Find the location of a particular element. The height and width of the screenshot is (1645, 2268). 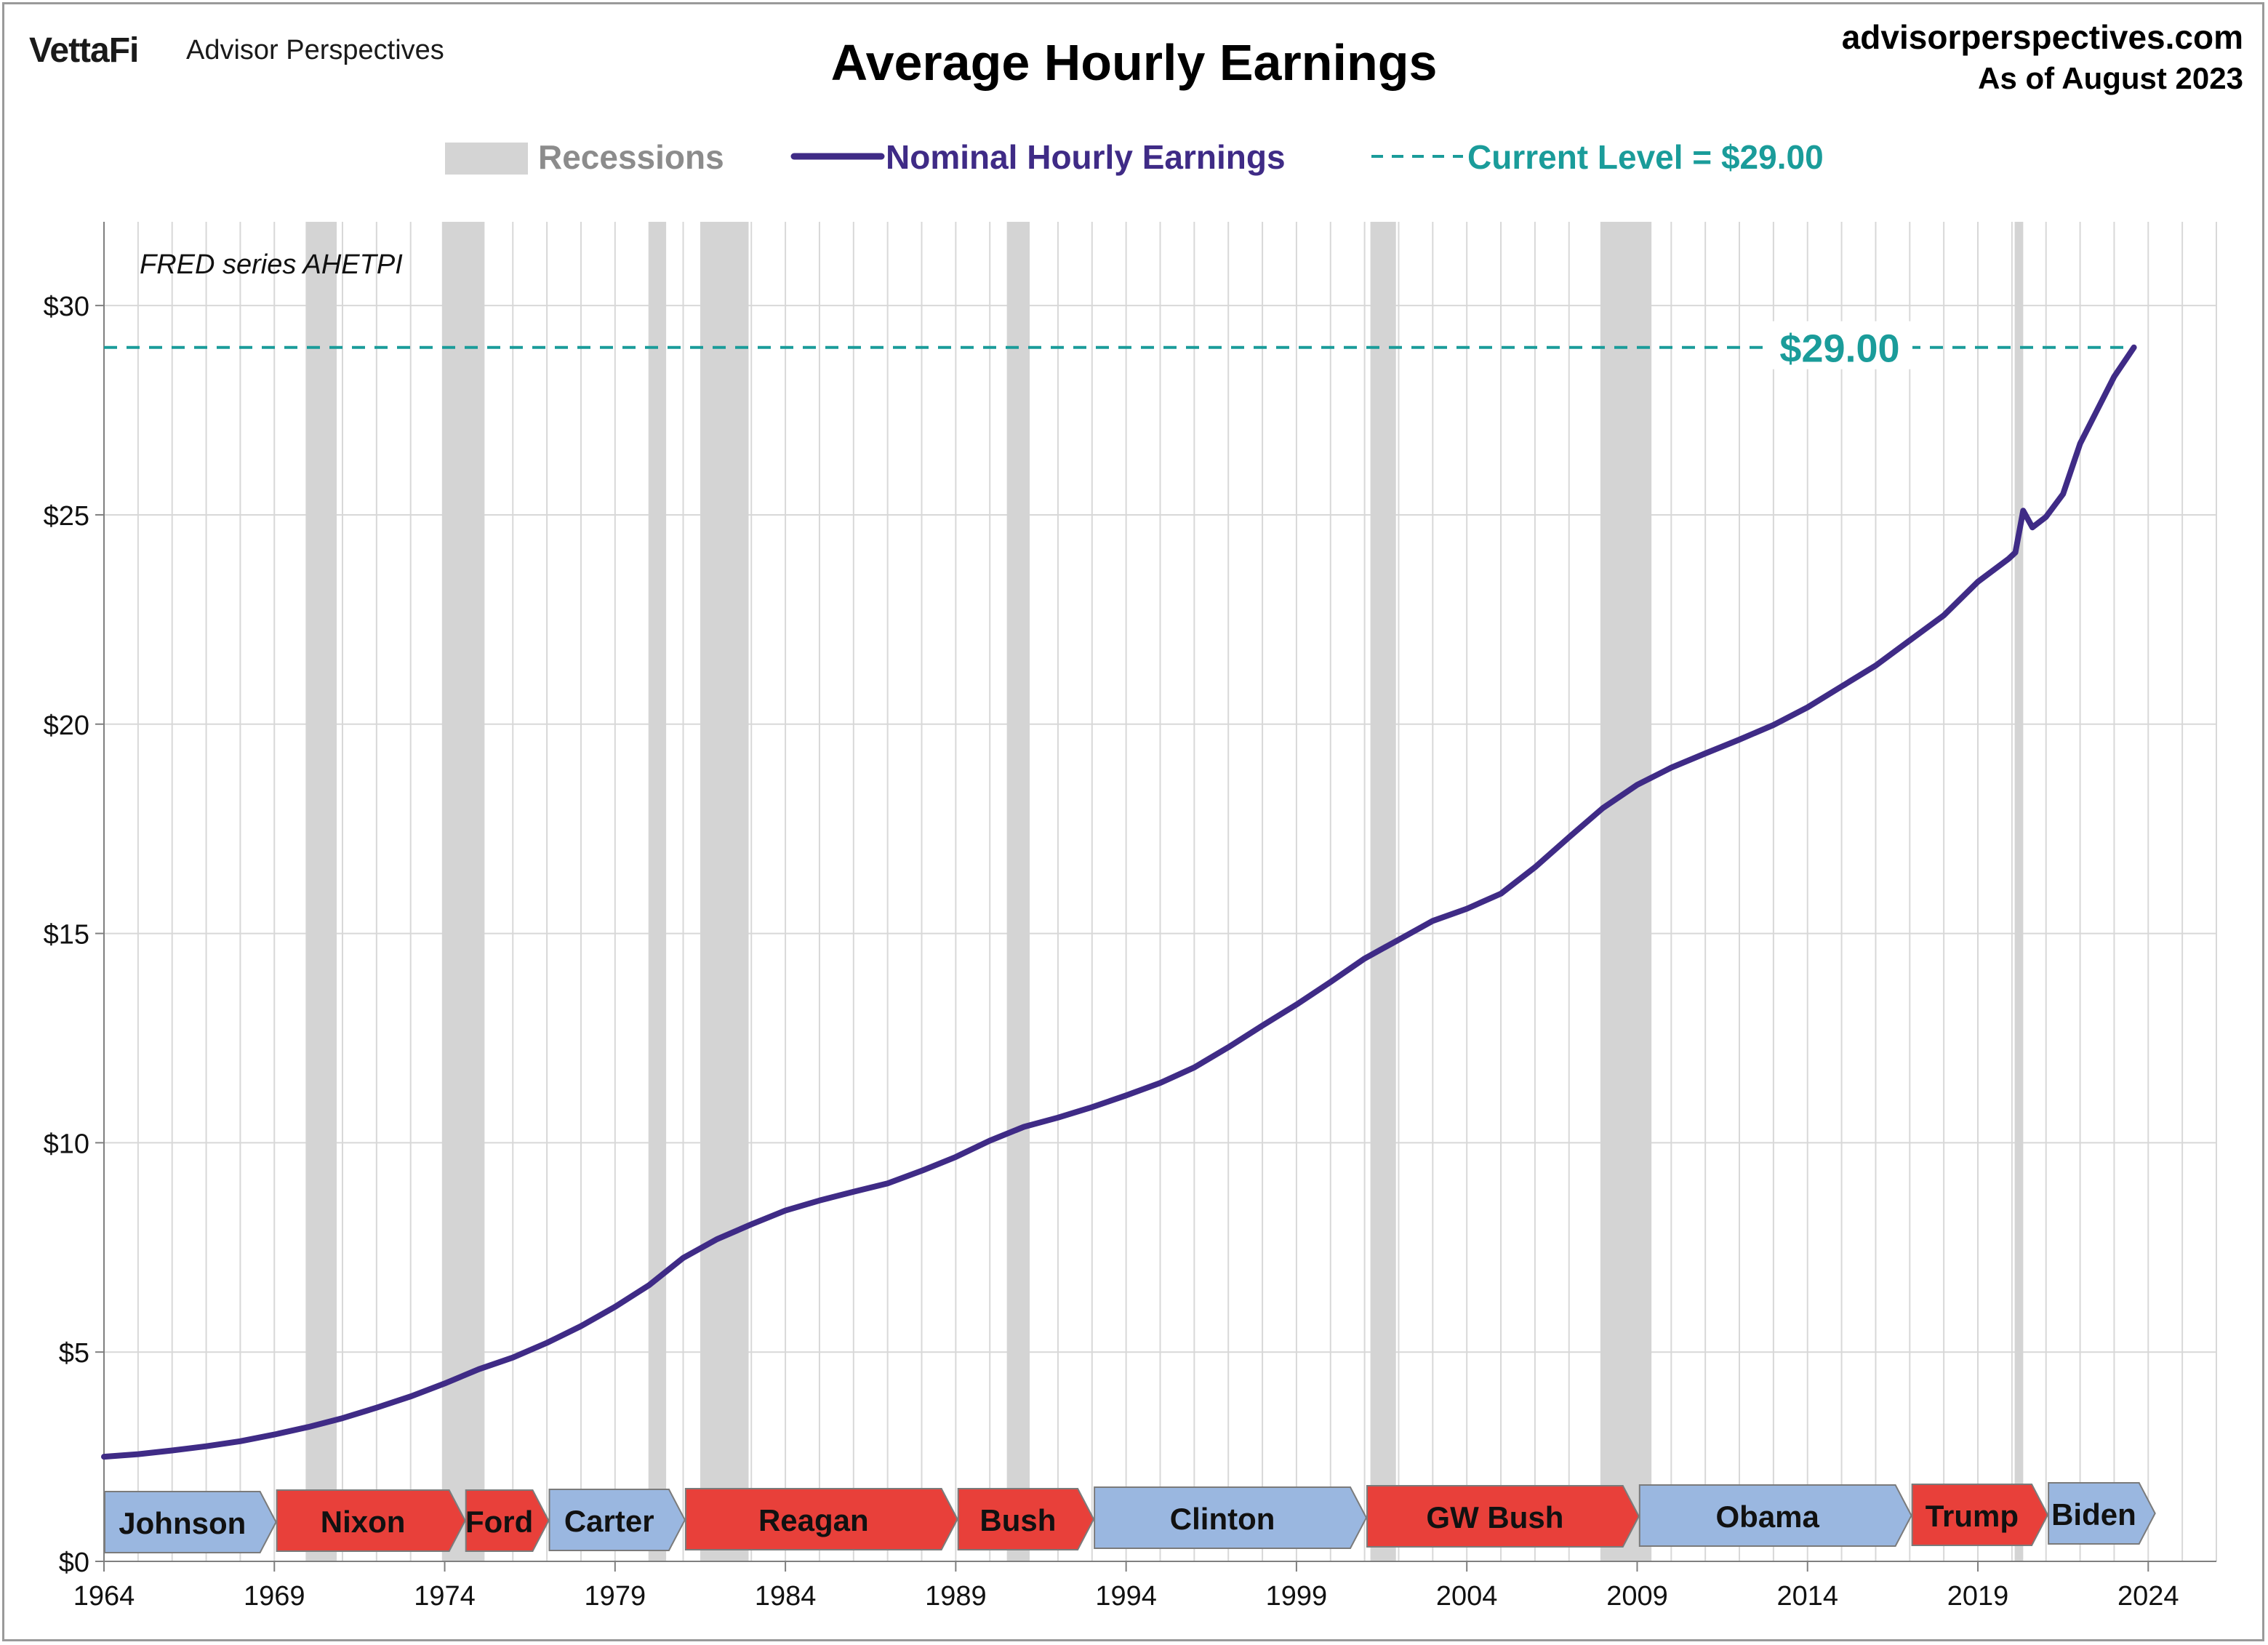

x-tick-label: 1974 is located at coordinates (445, 1596).